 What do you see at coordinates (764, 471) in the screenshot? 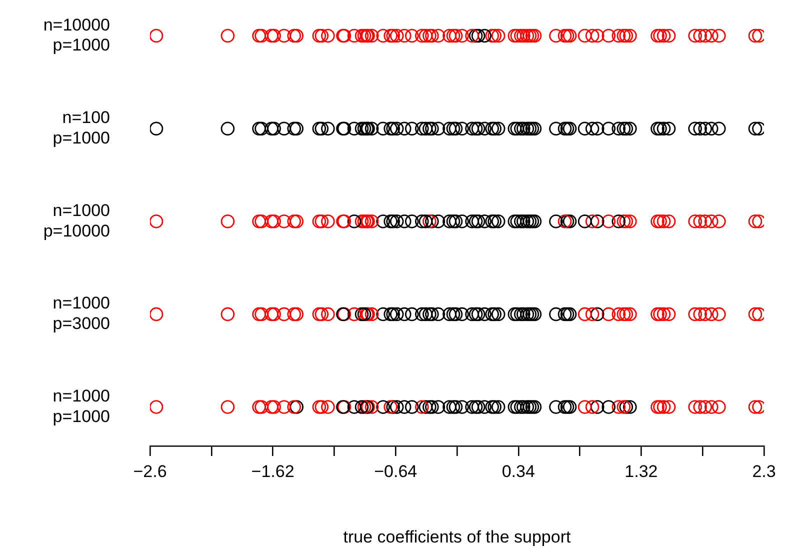
I see `x-tick-label: 2.3` at bounding box center [764, 471].